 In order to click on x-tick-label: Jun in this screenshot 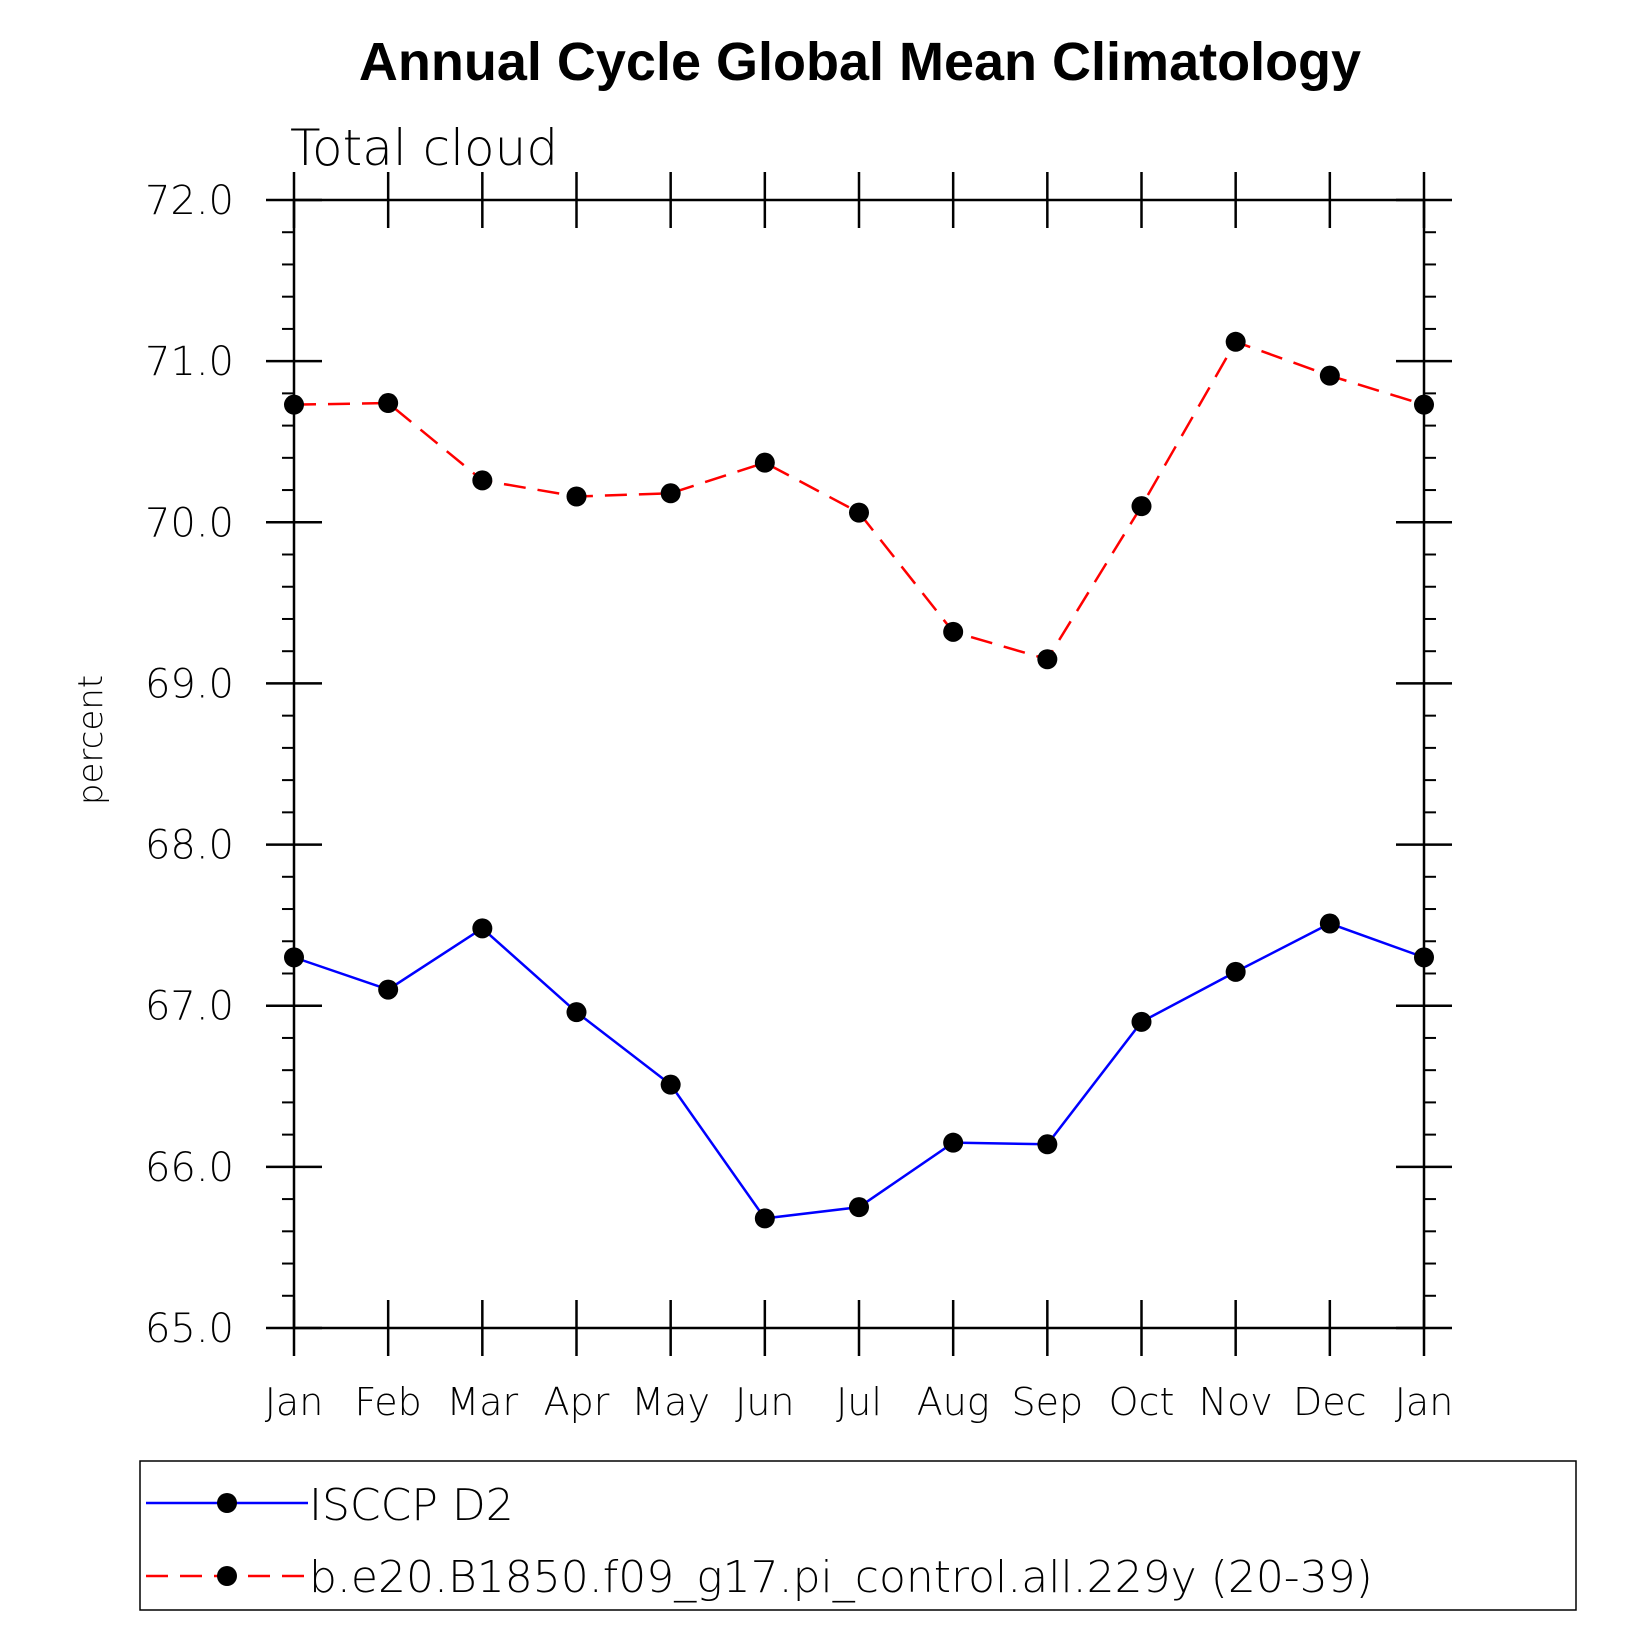, I will do `click(764, 1402)`.